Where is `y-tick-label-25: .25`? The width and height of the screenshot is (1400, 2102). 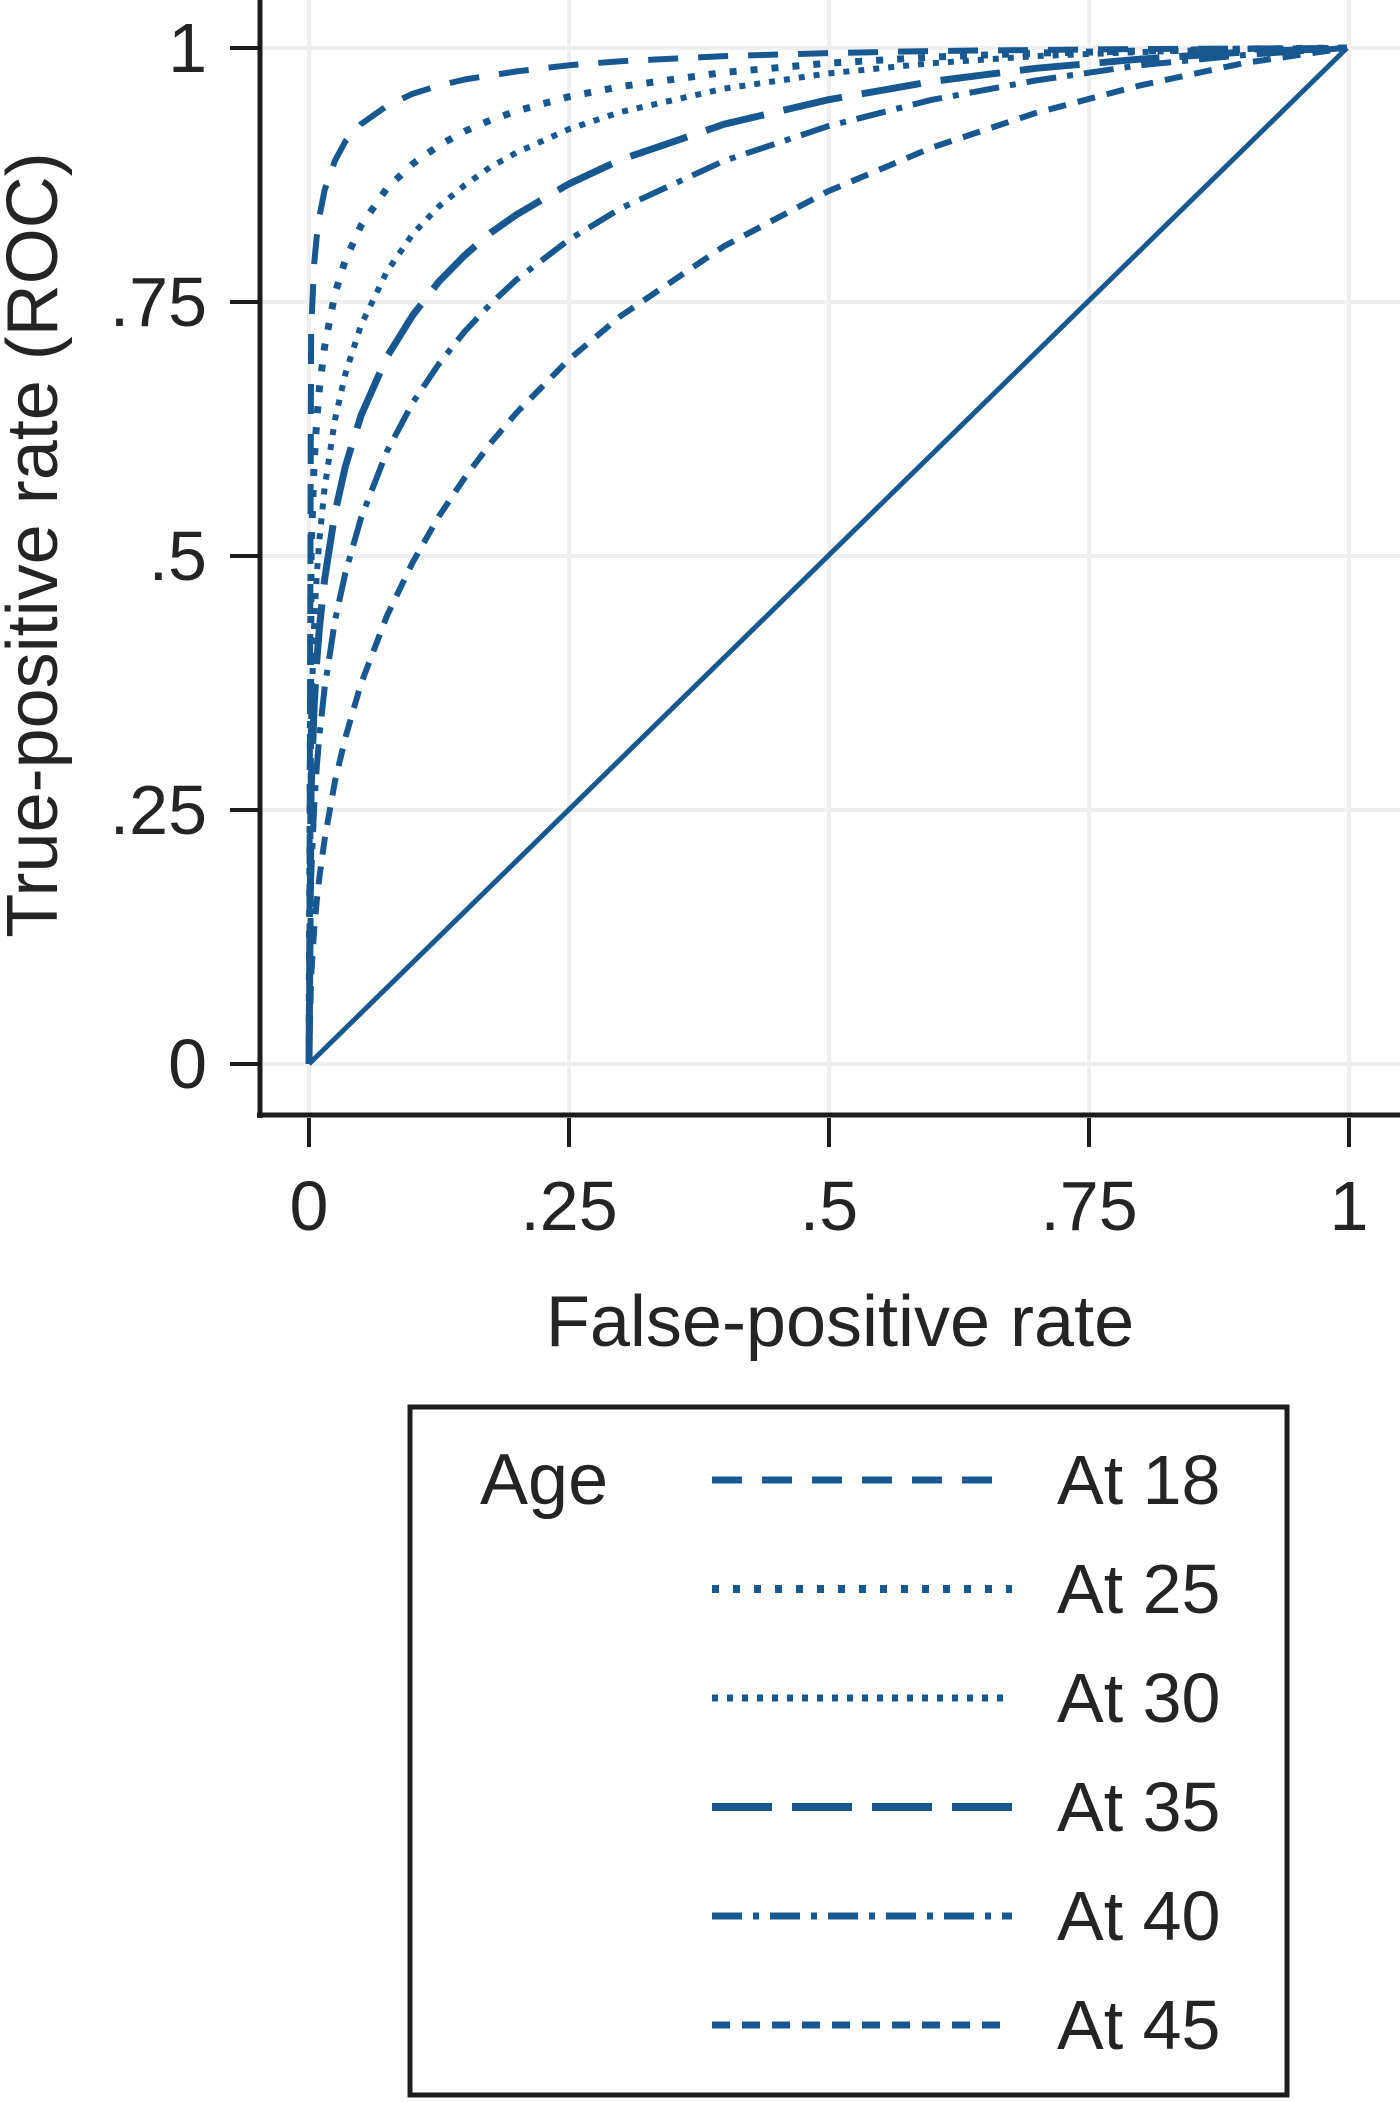
y-tick-label-25: .25 is located at coordinates (158, 810).